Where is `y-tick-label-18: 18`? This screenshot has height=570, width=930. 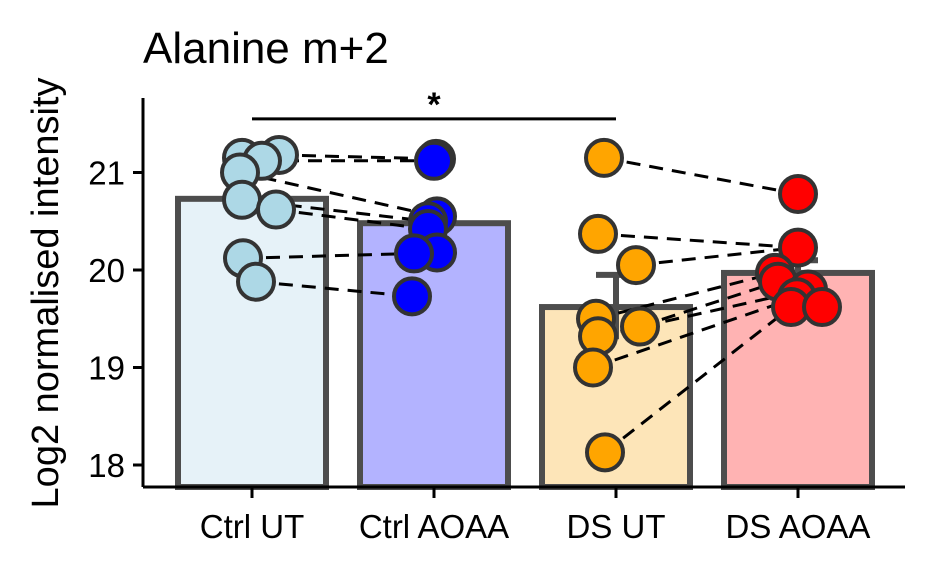
y-tick-label-18: 18 is located at coordinates (106, 465).